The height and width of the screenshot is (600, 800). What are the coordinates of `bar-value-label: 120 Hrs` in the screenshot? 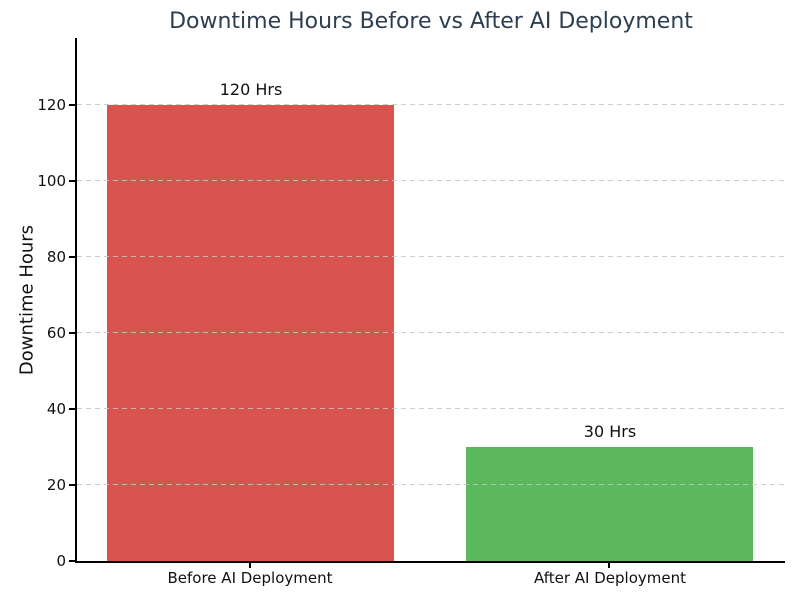 It's located at (251, 89).